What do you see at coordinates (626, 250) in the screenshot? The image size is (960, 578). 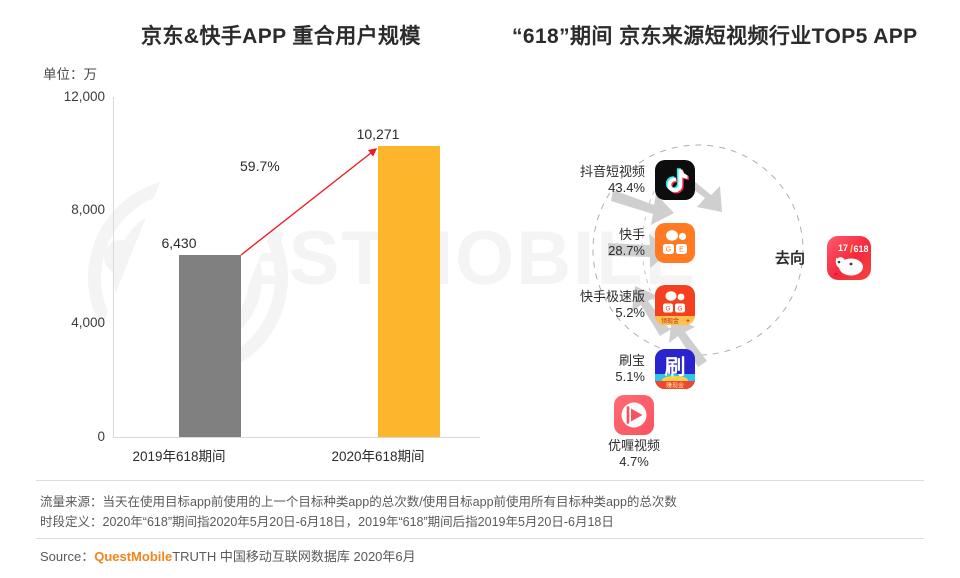 I see `app-pct-kuaishou: 28.7%` at bounding box center [626, 250].